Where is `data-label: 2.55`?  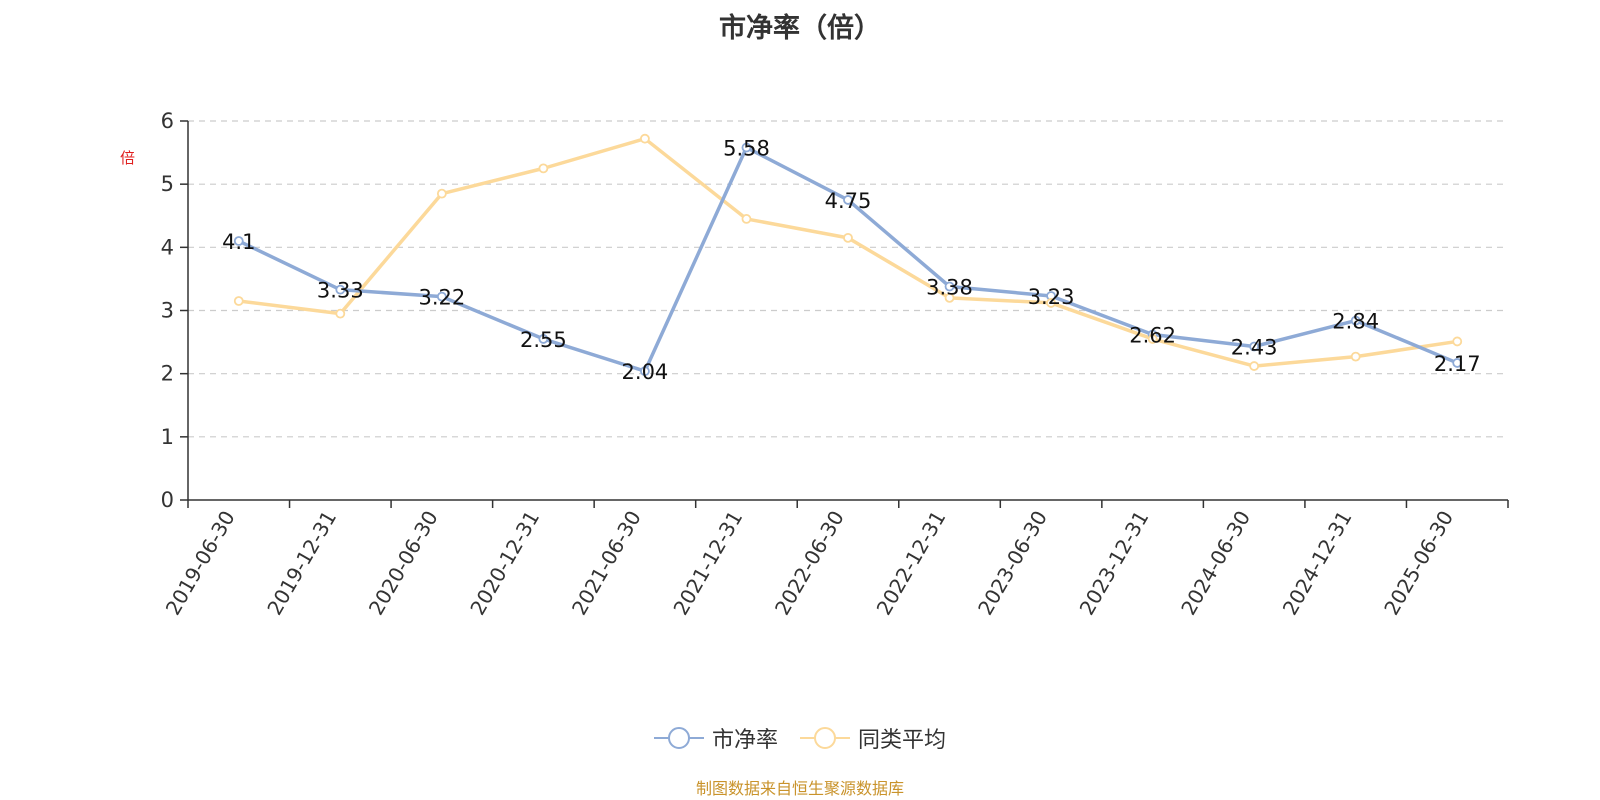
data-label: 2.55 is located at coordinates (543, 340).